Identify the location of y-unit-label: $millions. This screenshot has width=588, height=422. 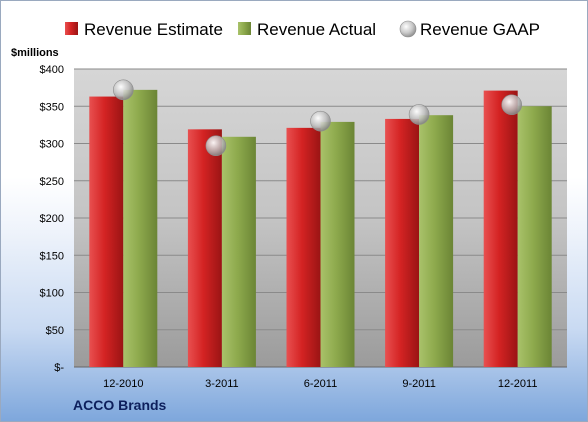
(35, 53).